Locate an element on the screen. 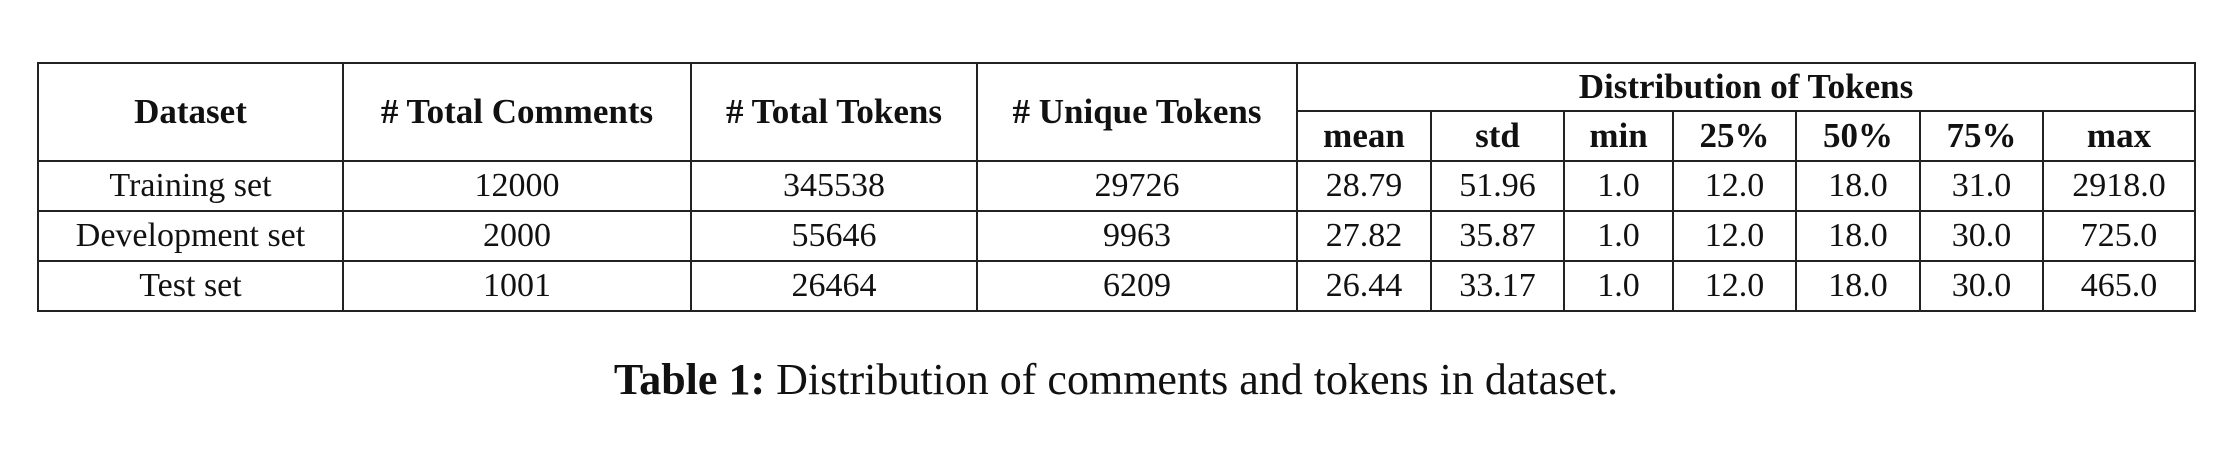  header-75-percentile: 75% is located at coordinates (1981, 136).